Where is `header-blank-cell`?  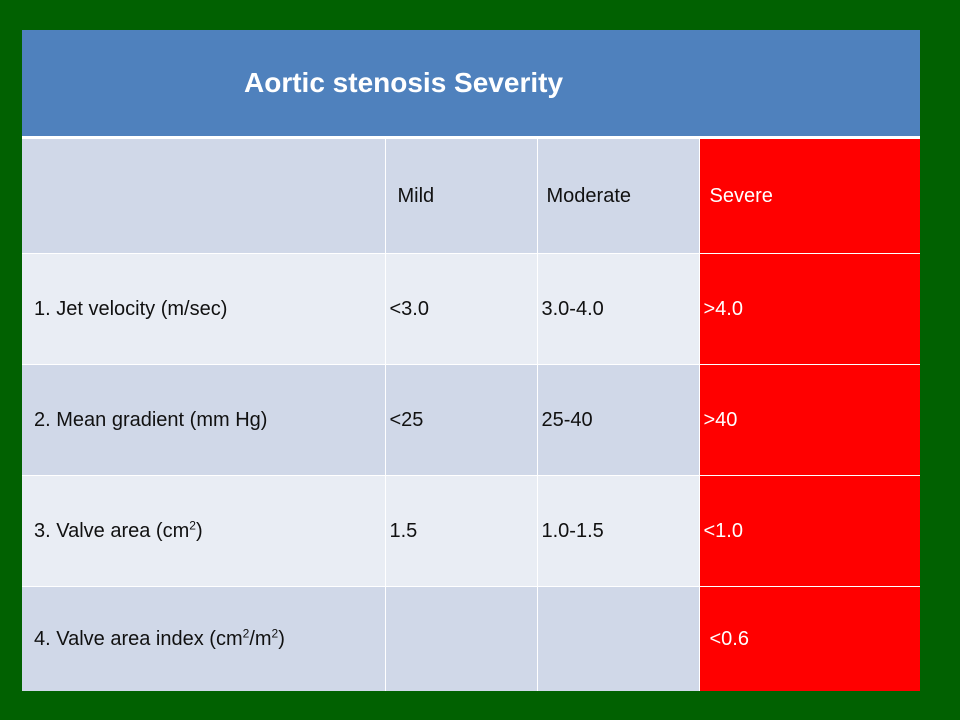 header-blank-cell is located at coordinates (203, 195).